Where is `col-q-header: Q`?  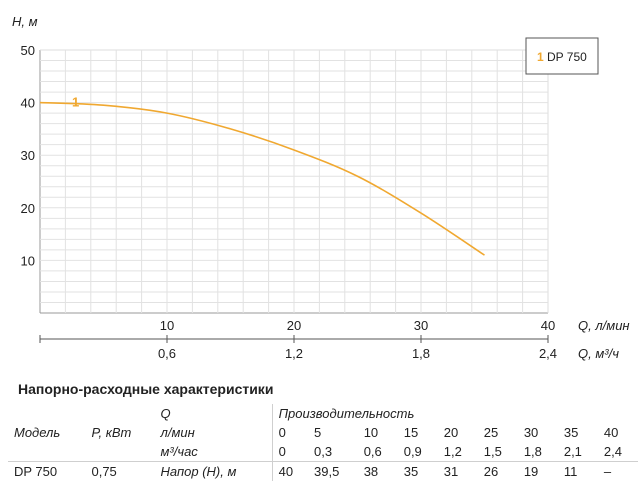 col-q-header: Q is located at coordinates (213, 413).